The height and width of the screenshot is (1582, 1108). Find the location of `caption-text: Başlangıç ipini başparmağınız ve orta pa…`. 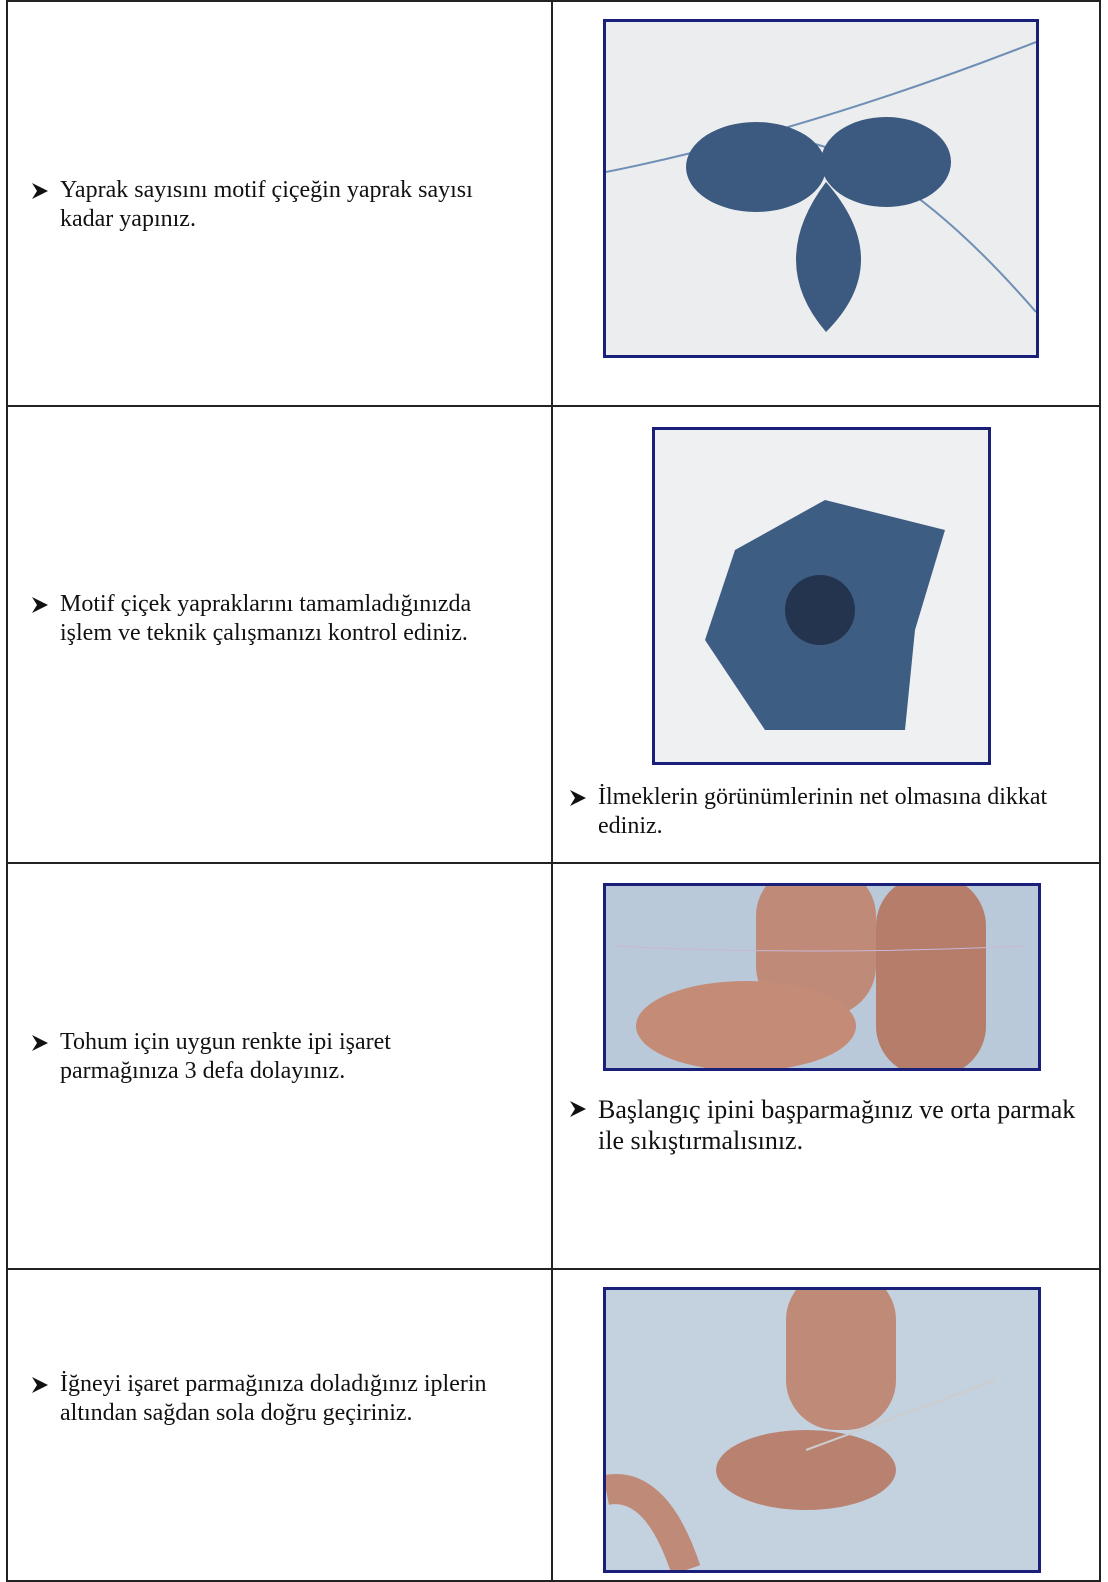

caption-text: Başlangıç ipini başparmağınız ve orta pa… is located at coordinates (837, 1125).